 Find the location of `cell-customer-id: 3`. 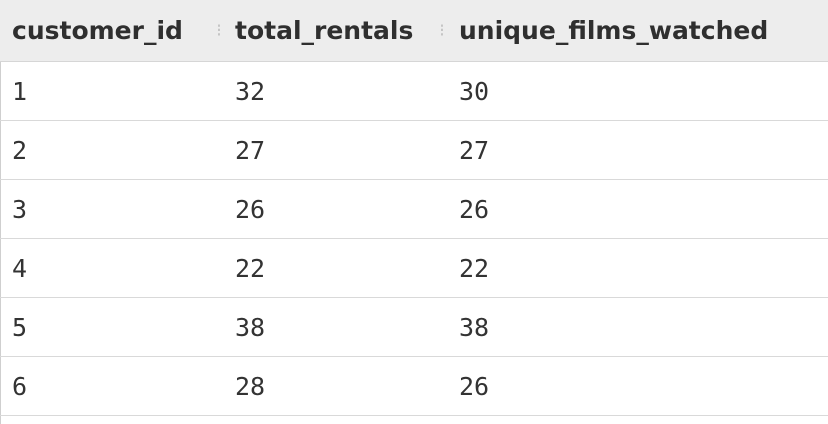

cell-customer-id: 3 is located at coordinates (20, 209).